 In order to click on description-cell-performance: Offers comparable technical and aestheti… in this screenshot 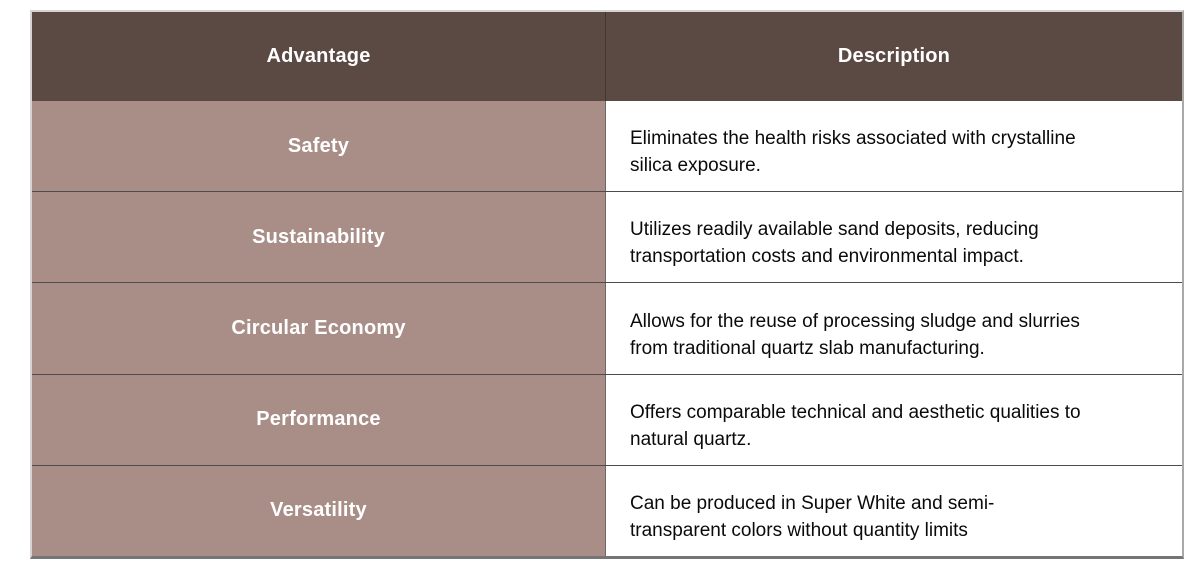, I will do `click(894, 419)`.